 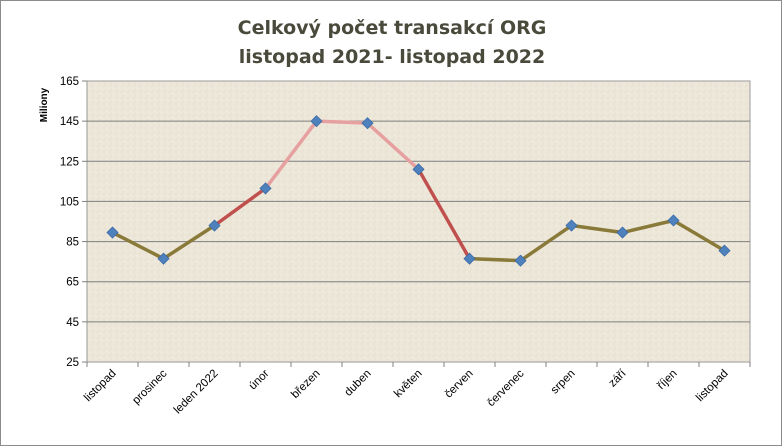 What do you see at coordinates (44, 104) in the screenshot?
I see `y-axis-label: Miliony` at bounding box center [44, 104].